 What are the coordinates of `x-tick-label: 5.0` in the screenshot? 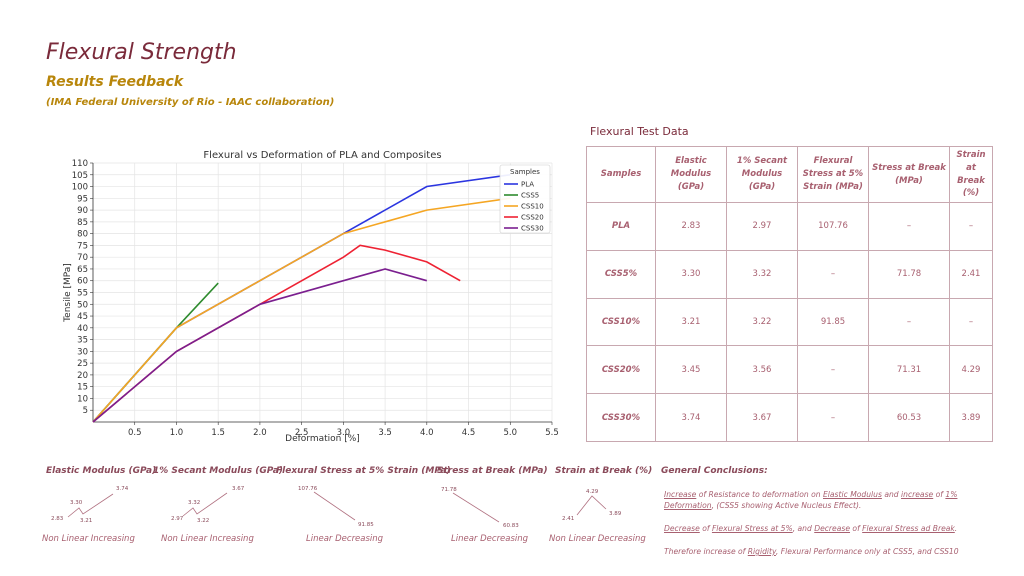 It's located at (511, 433).